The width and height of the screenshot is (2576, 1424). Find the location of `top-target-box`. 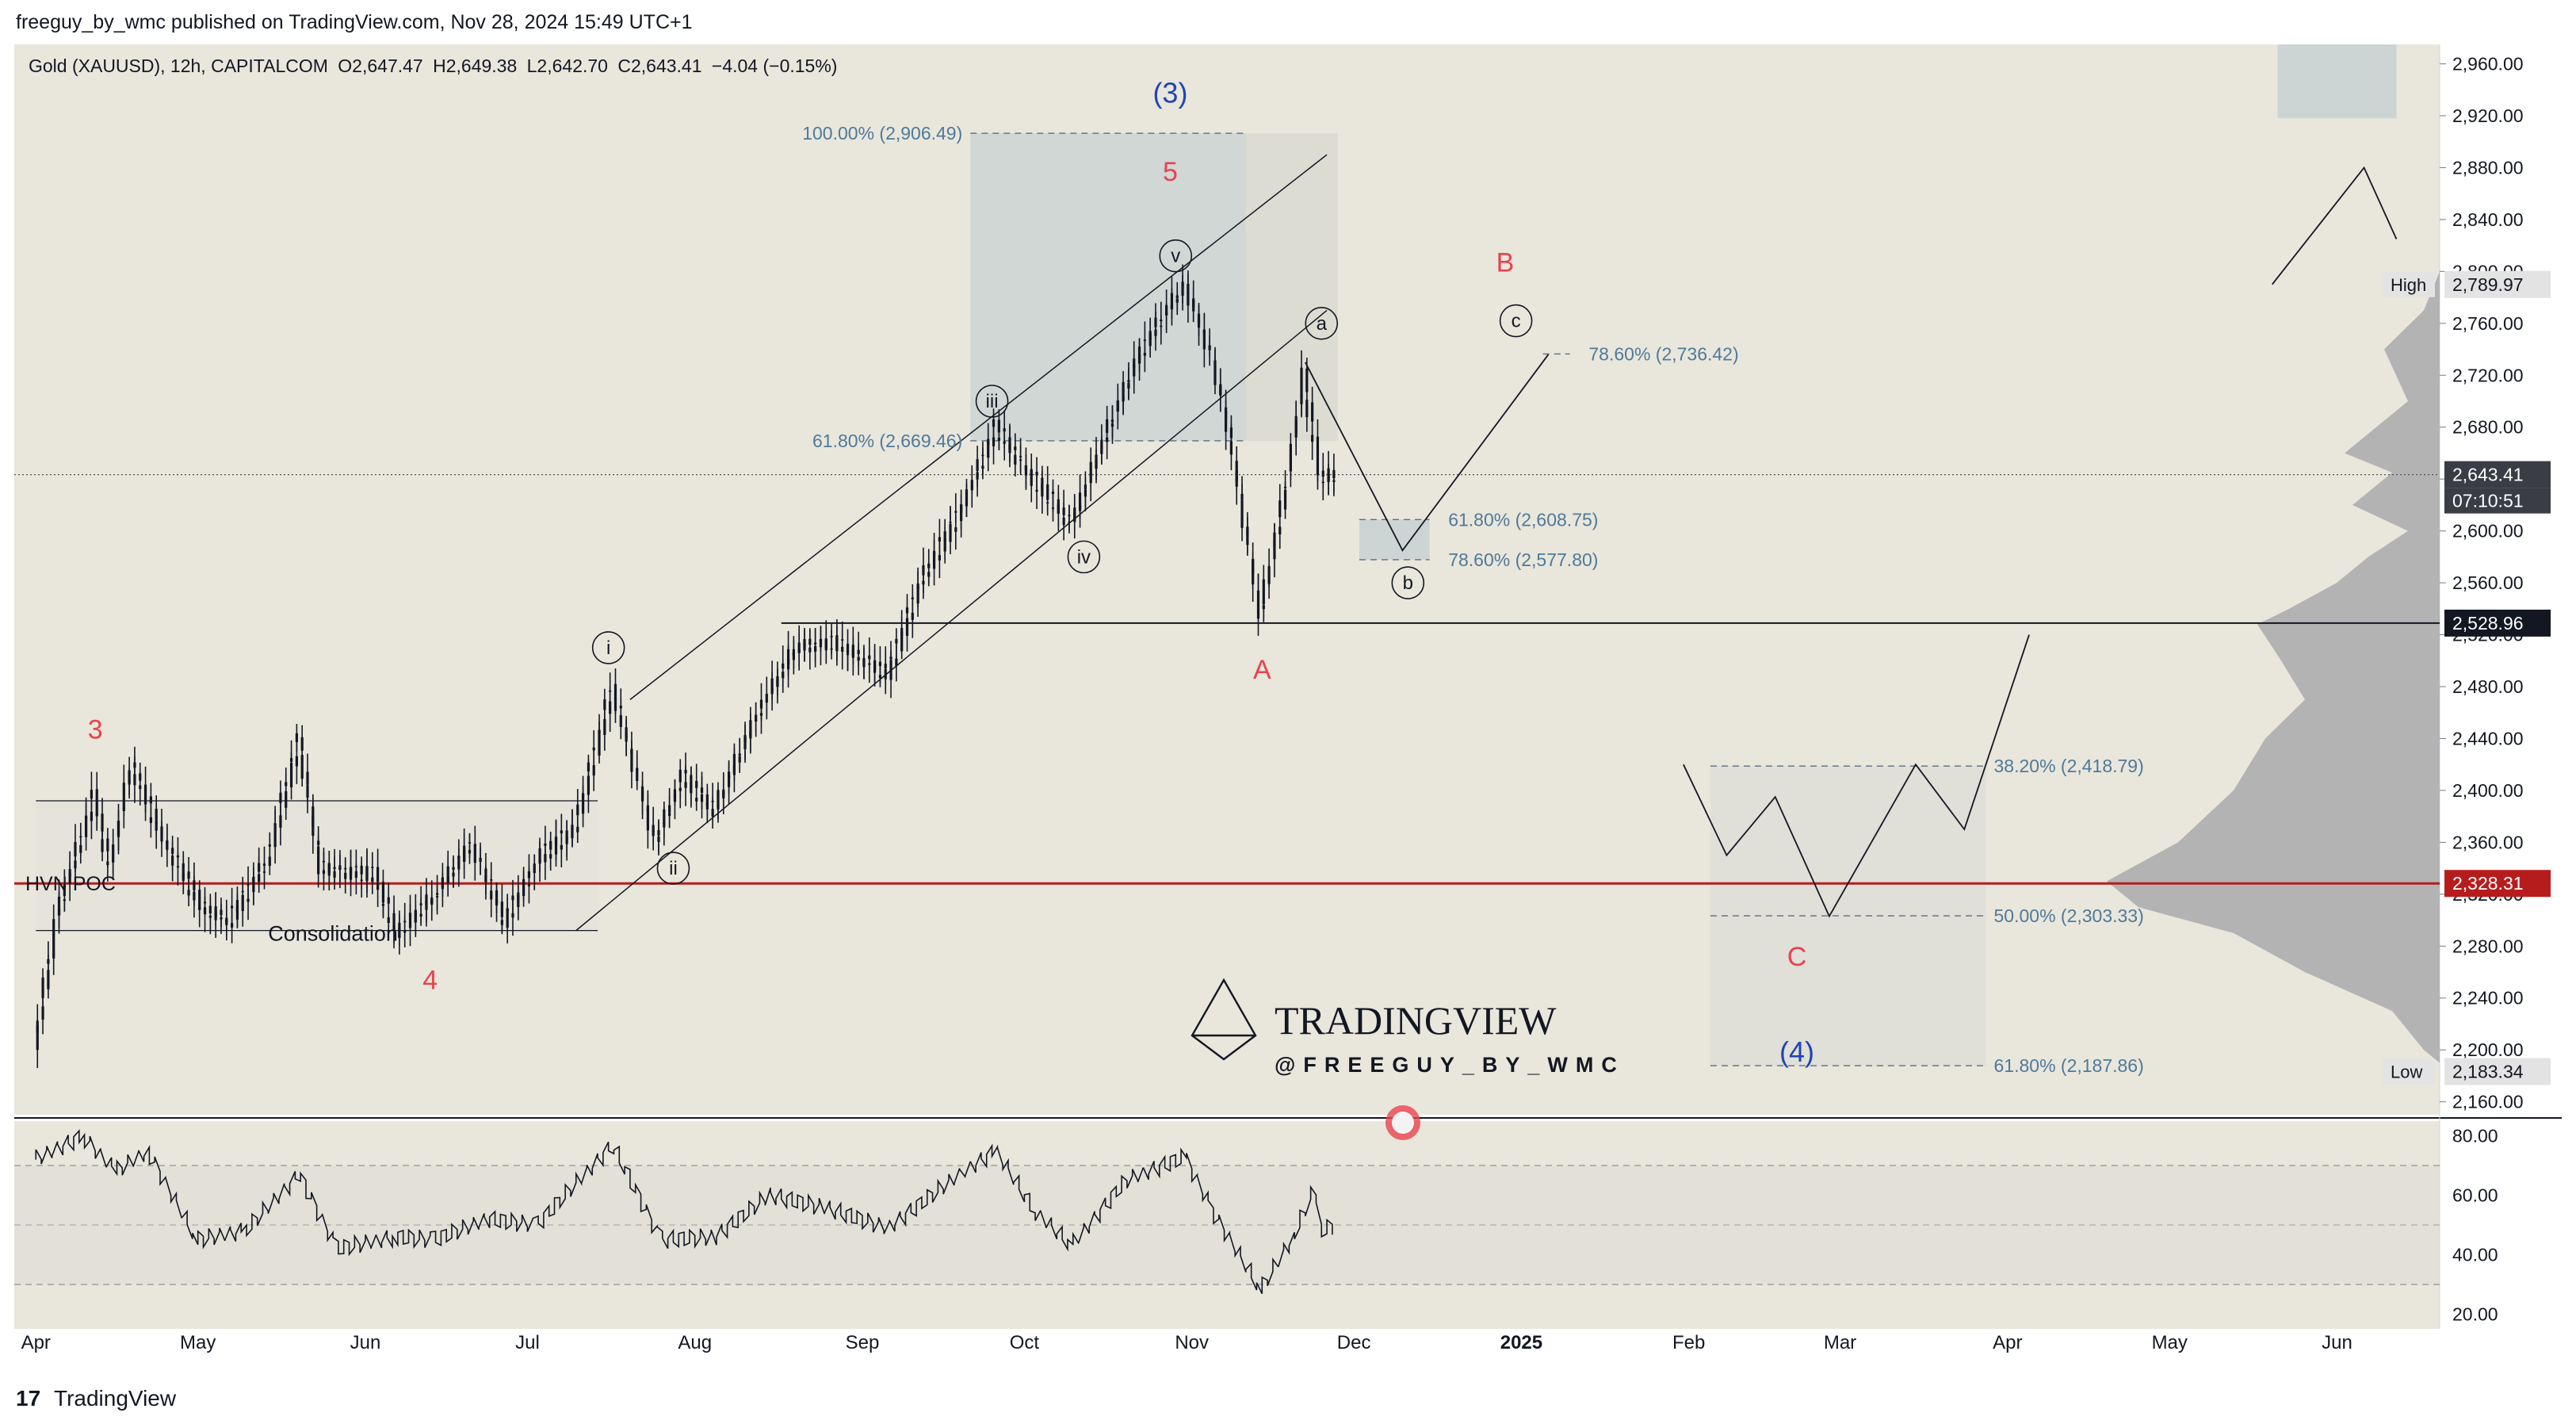

top-target-box is located at coordinates (2337, 81).